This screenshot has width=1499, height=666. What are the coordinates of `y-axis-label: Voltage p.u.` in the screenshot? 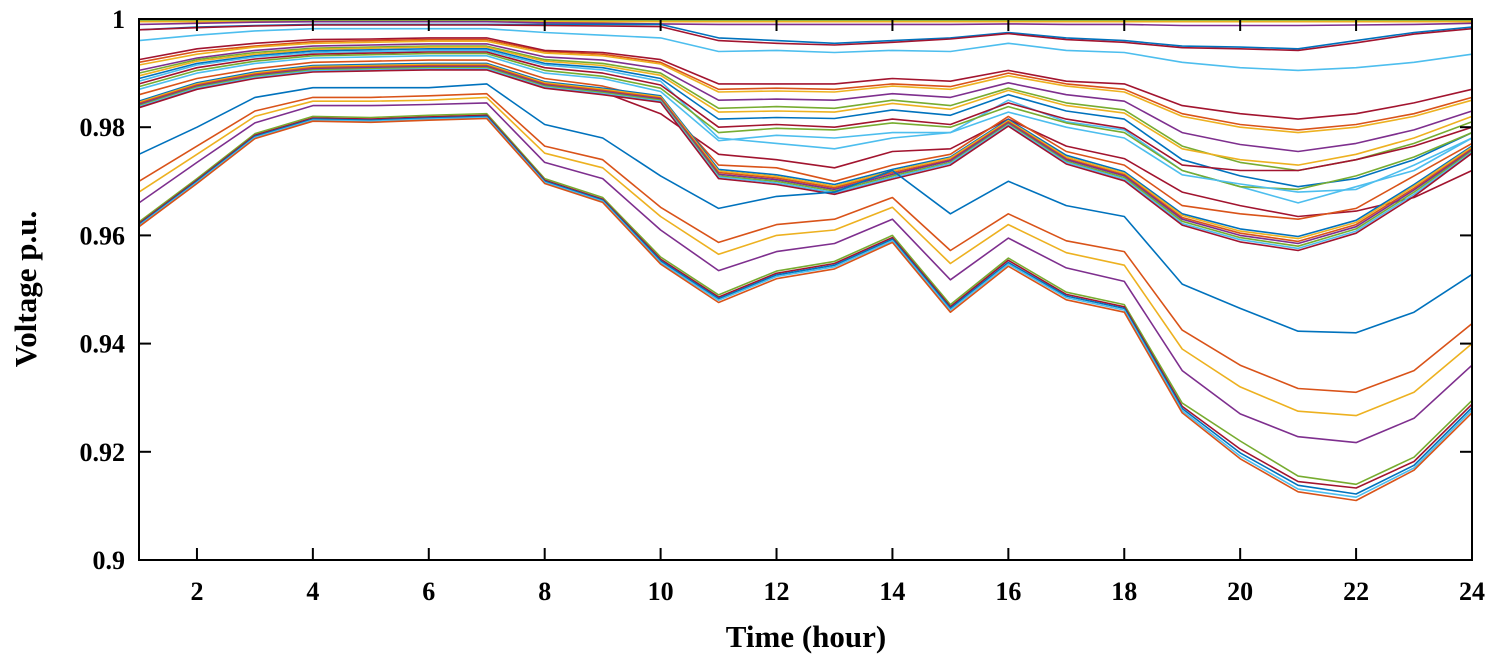 It's located at (25, 289).